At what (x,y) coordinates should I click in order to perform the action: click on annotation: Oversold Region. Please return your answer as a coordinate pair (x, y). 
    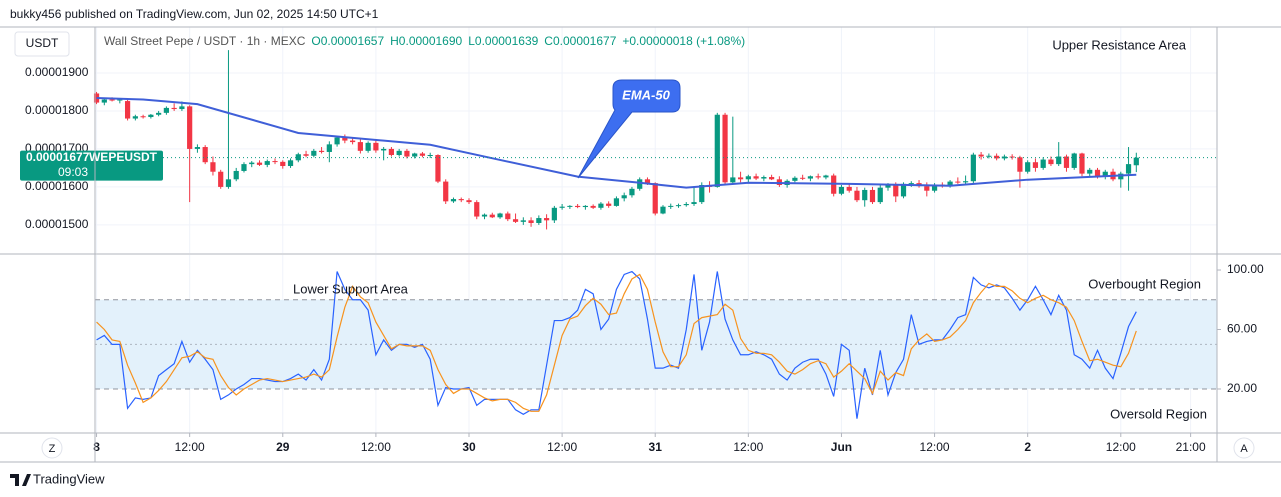
    Looking at the image, I should click on (1158, 413).